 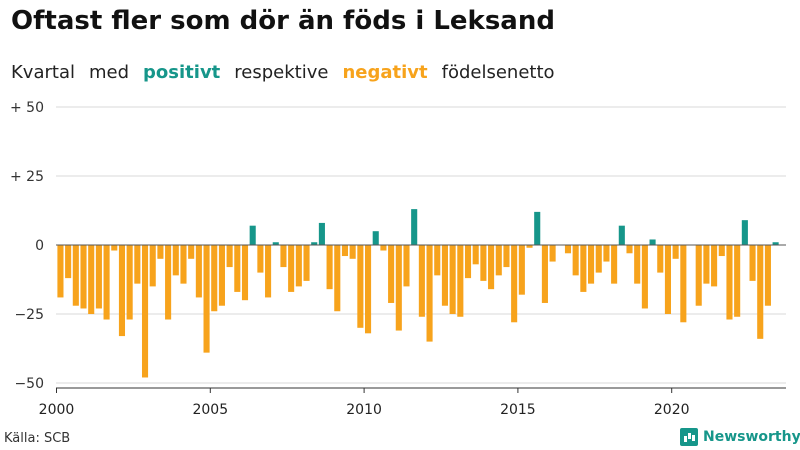 What do you see at coordinates (498, 72) in the screenshot?
I see `subtitle-suffix: födelsenetto` at bounding box center [498, 72].